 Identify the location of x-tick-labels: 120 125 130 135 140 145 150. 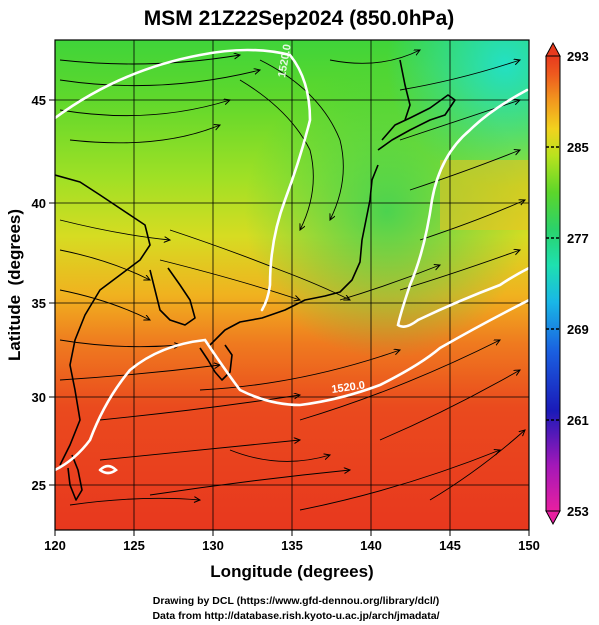
(292, 545).